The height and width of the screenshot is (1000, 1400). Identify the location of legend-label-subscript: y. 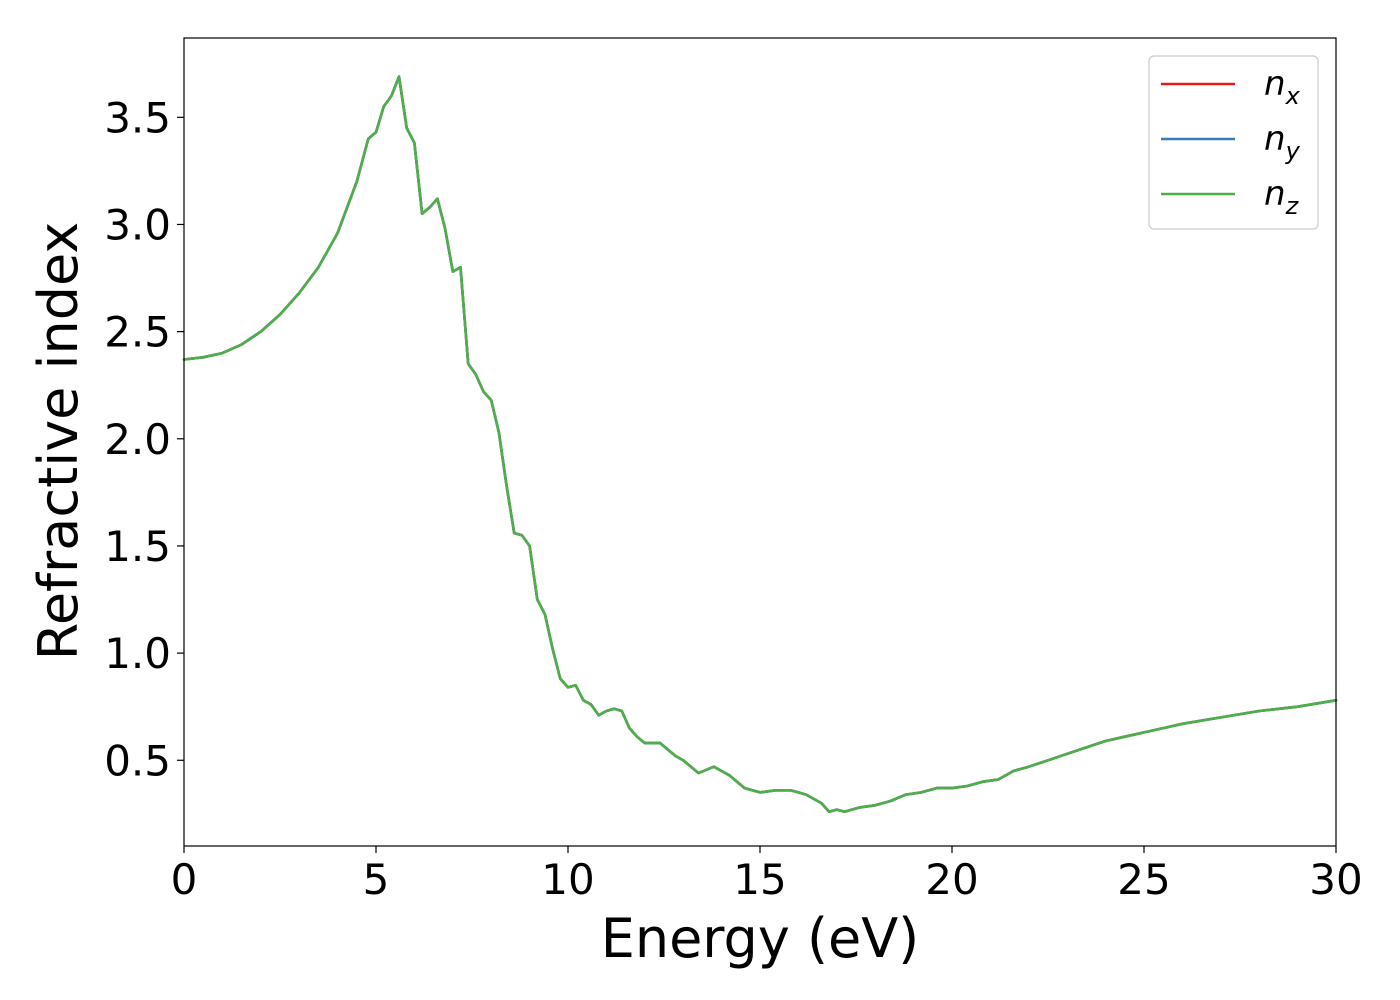
(1293, 151).